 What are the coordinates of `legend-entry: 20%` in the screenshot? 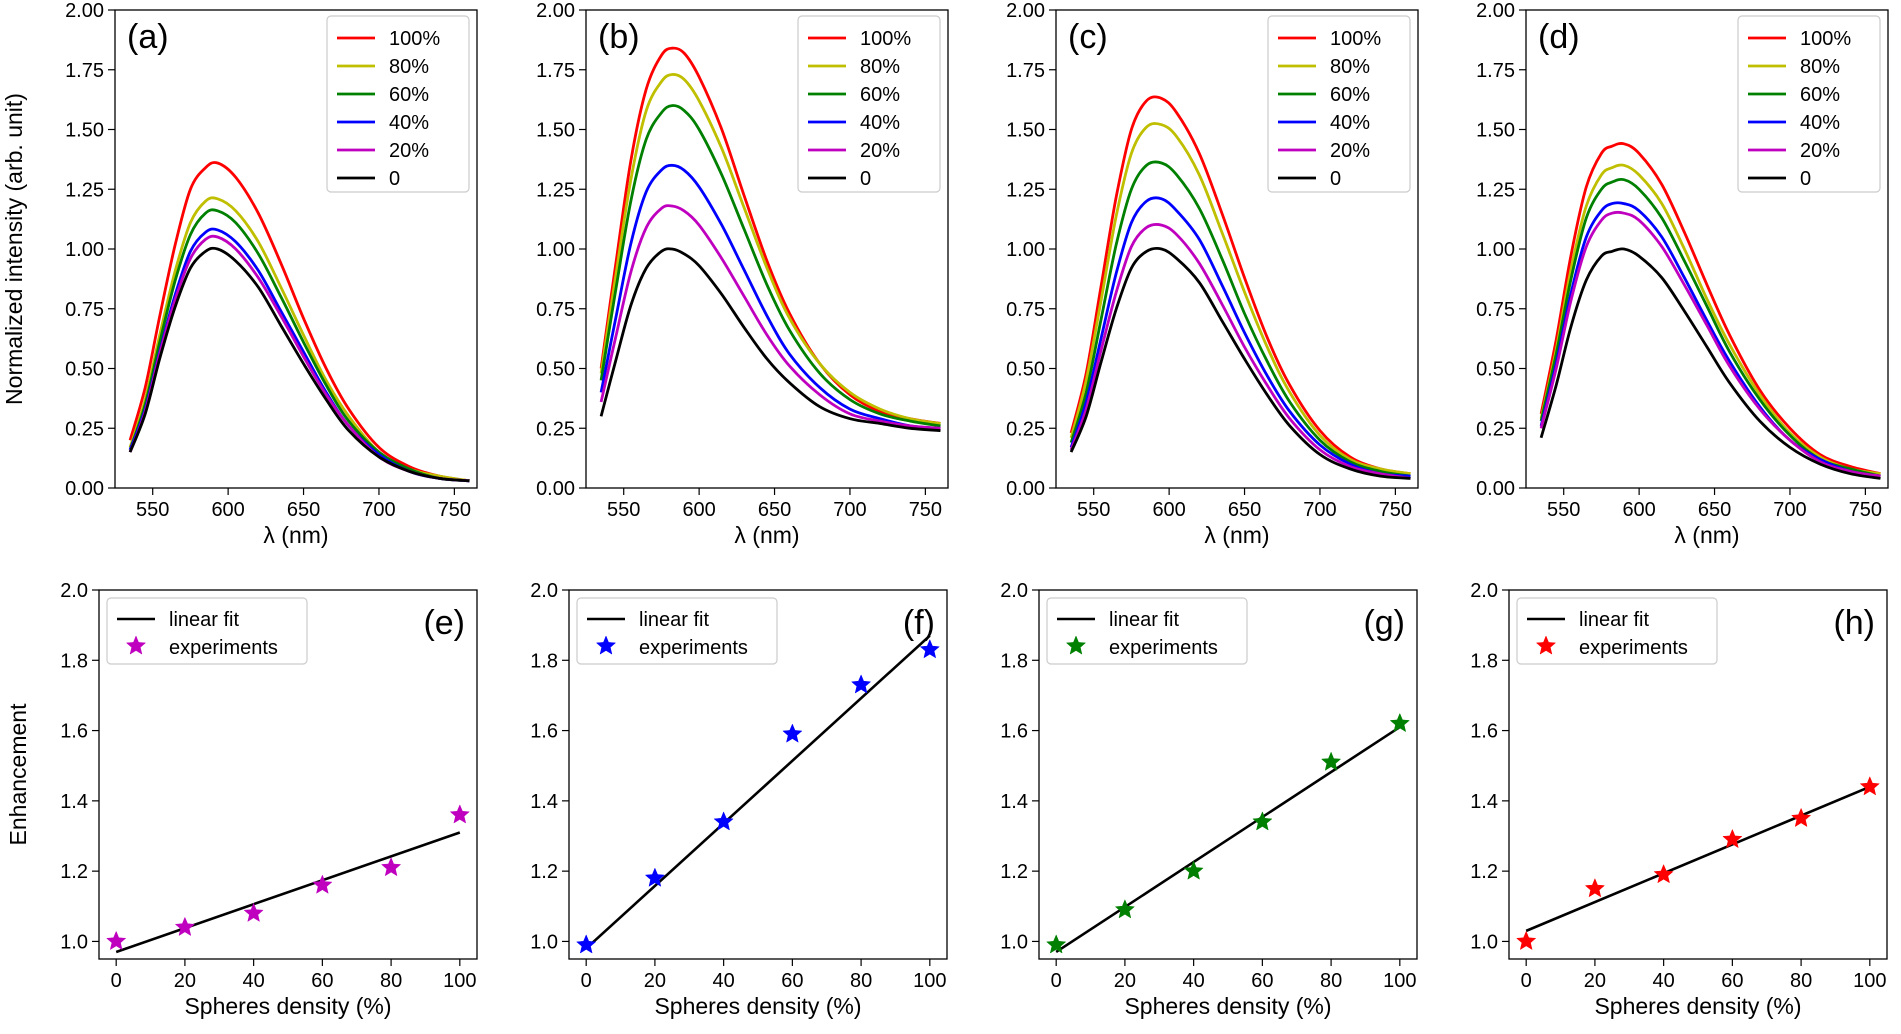 It's located at (1350, 151).